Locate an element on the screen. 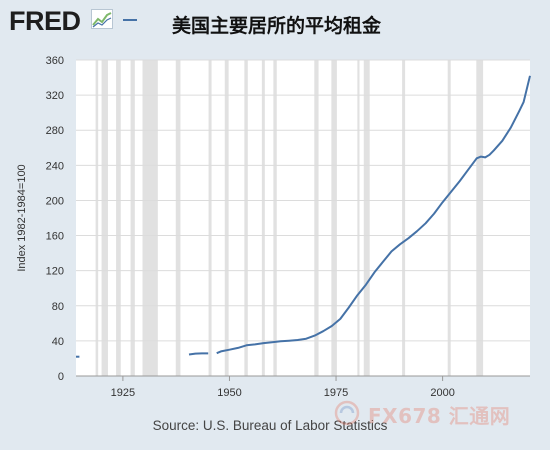 The width and height of the screenshot is (550, 450). y-tick-label: 80 is located at coordinates (58, 307).